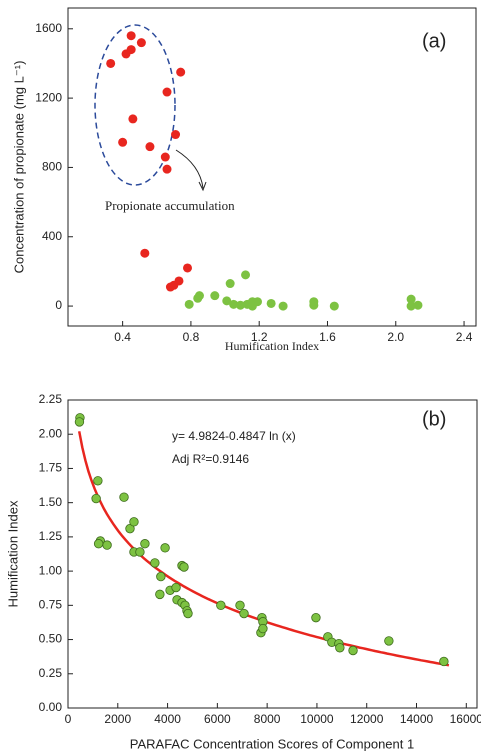  I want to click on x-tick-label: 0.8, so click(191, 337).